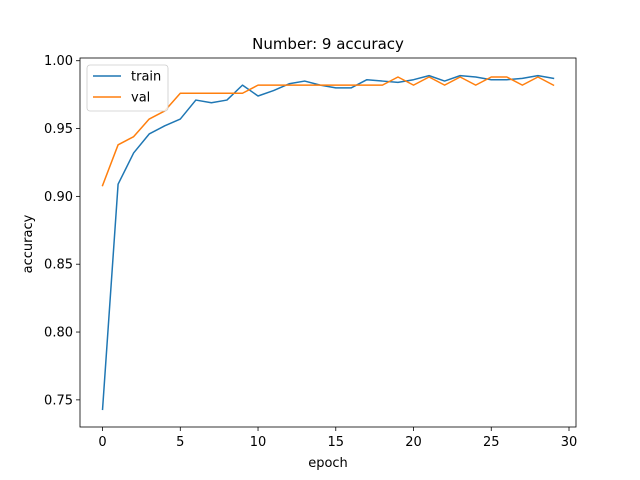  What do you see at coordinates (569, 442) in the screenshot?
I see `x-tick-label: 30` at bounding box center [569, 442].